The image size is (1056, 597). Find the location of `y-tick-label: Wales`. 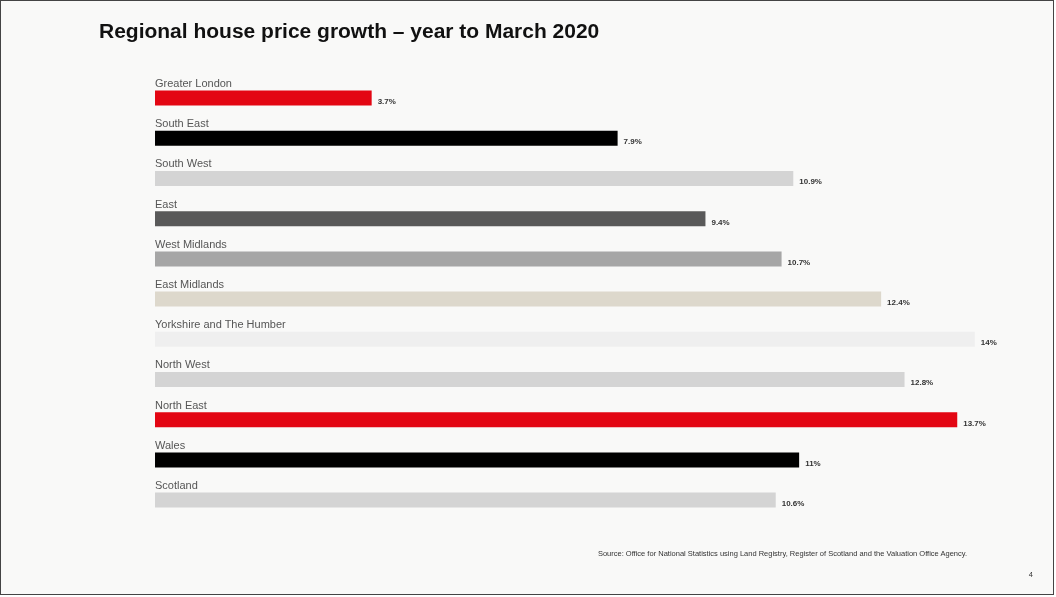

y-tick-label: Wales is located at coordinates (170, 444).